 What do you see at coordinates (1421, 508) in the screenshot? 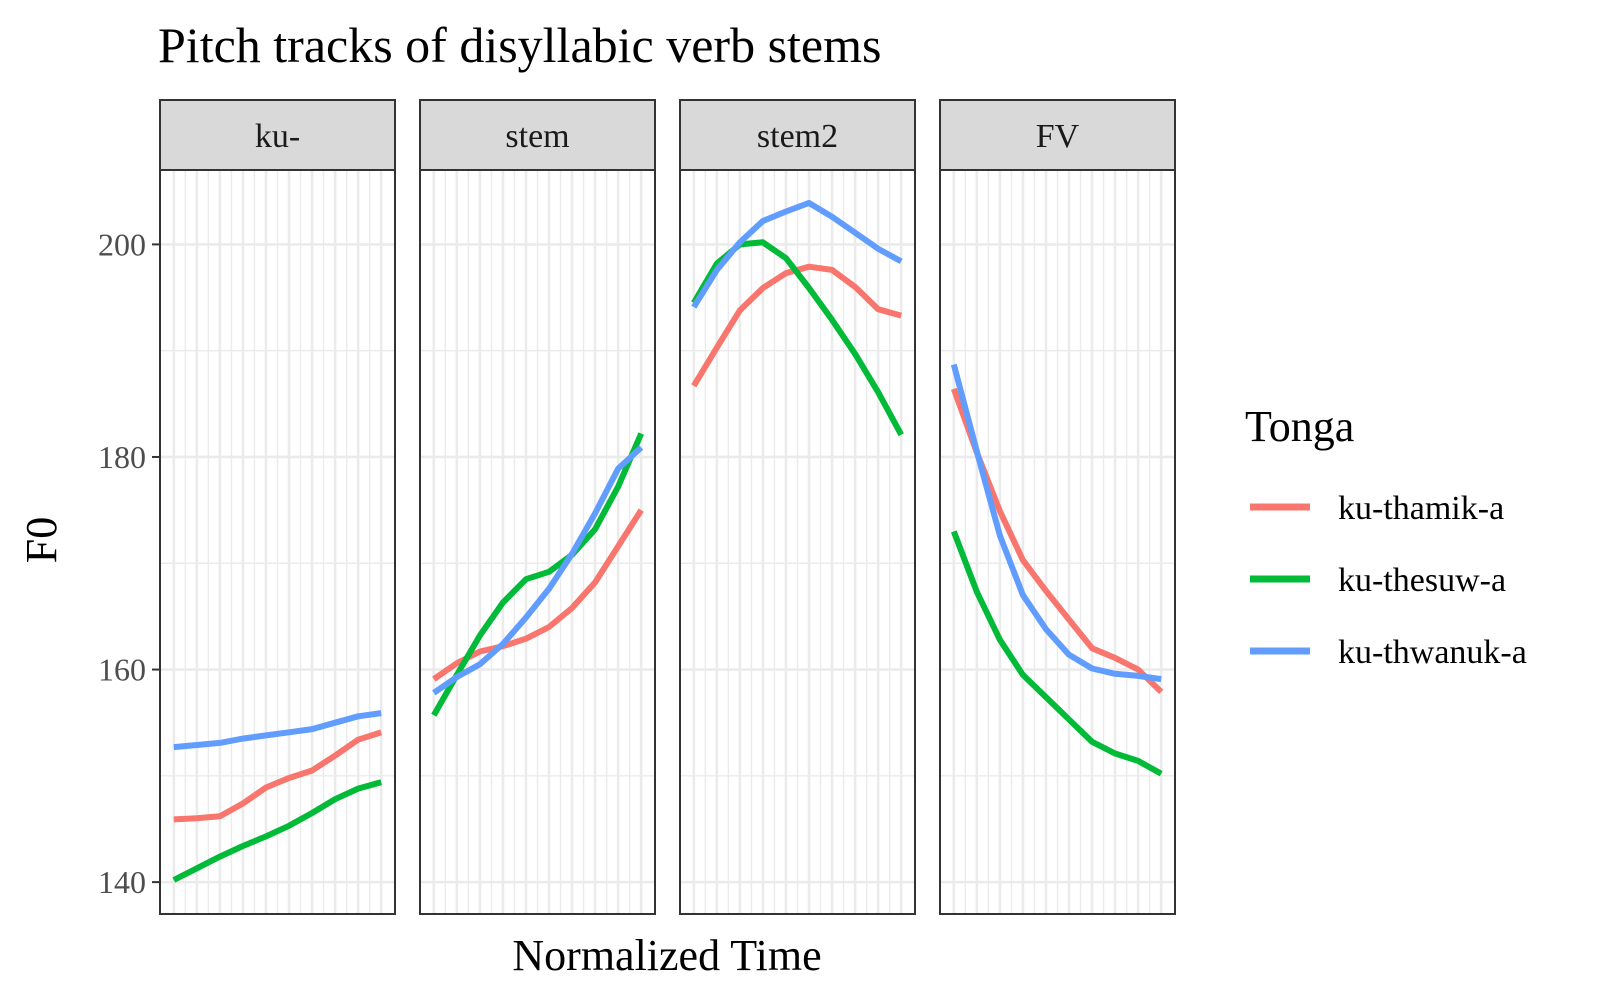
I see `legend-label: ku-thamik-a` at bounding box center [1421, 508].